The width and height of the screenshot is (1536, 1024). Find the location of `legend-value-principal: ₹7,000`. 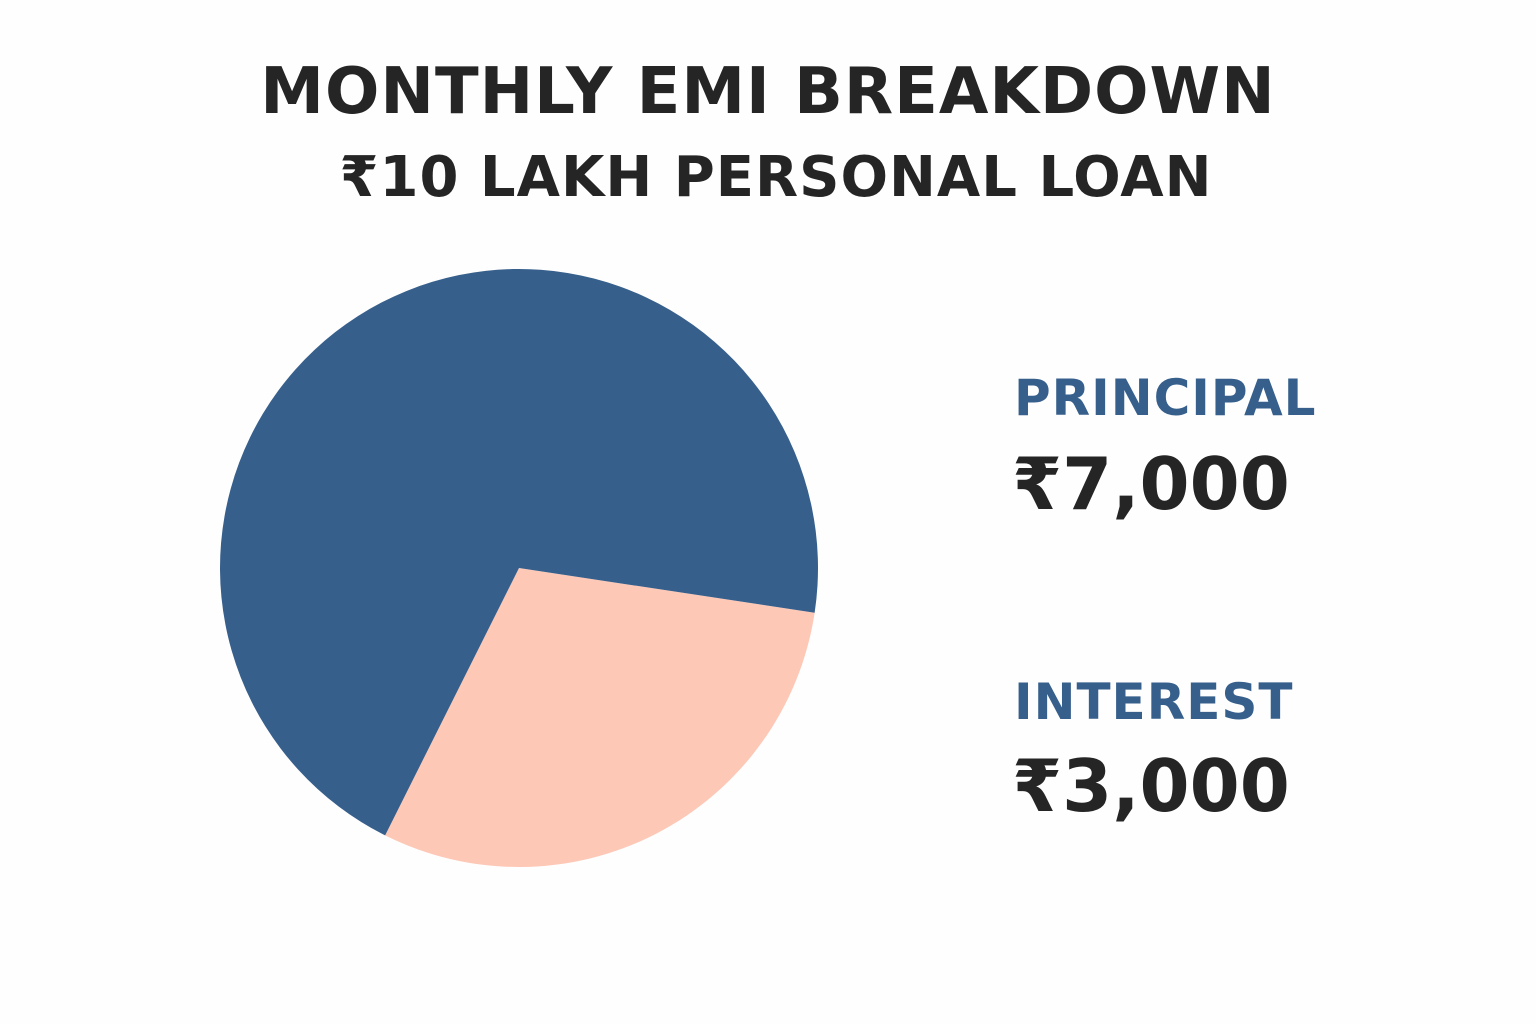

legend-value-principal: ₹7,000 is located at coordinates (1151, 484).